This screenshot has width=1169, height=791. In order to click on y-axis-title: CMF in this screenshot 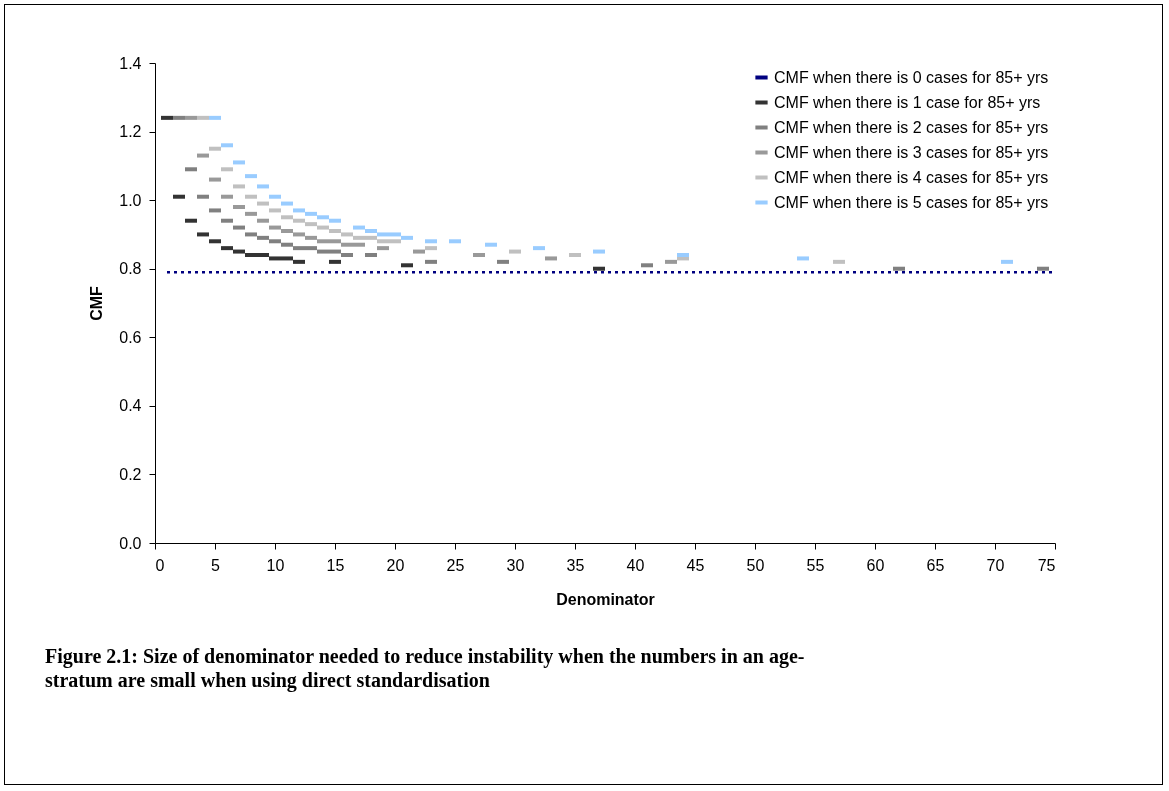, I will do `click(97, 303)`.